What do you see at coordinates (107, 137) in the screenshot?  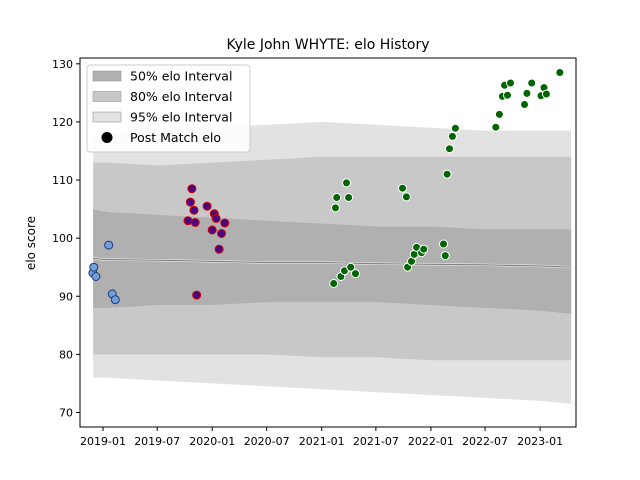 I see `legend-marker` at bounding box center [107, 137].